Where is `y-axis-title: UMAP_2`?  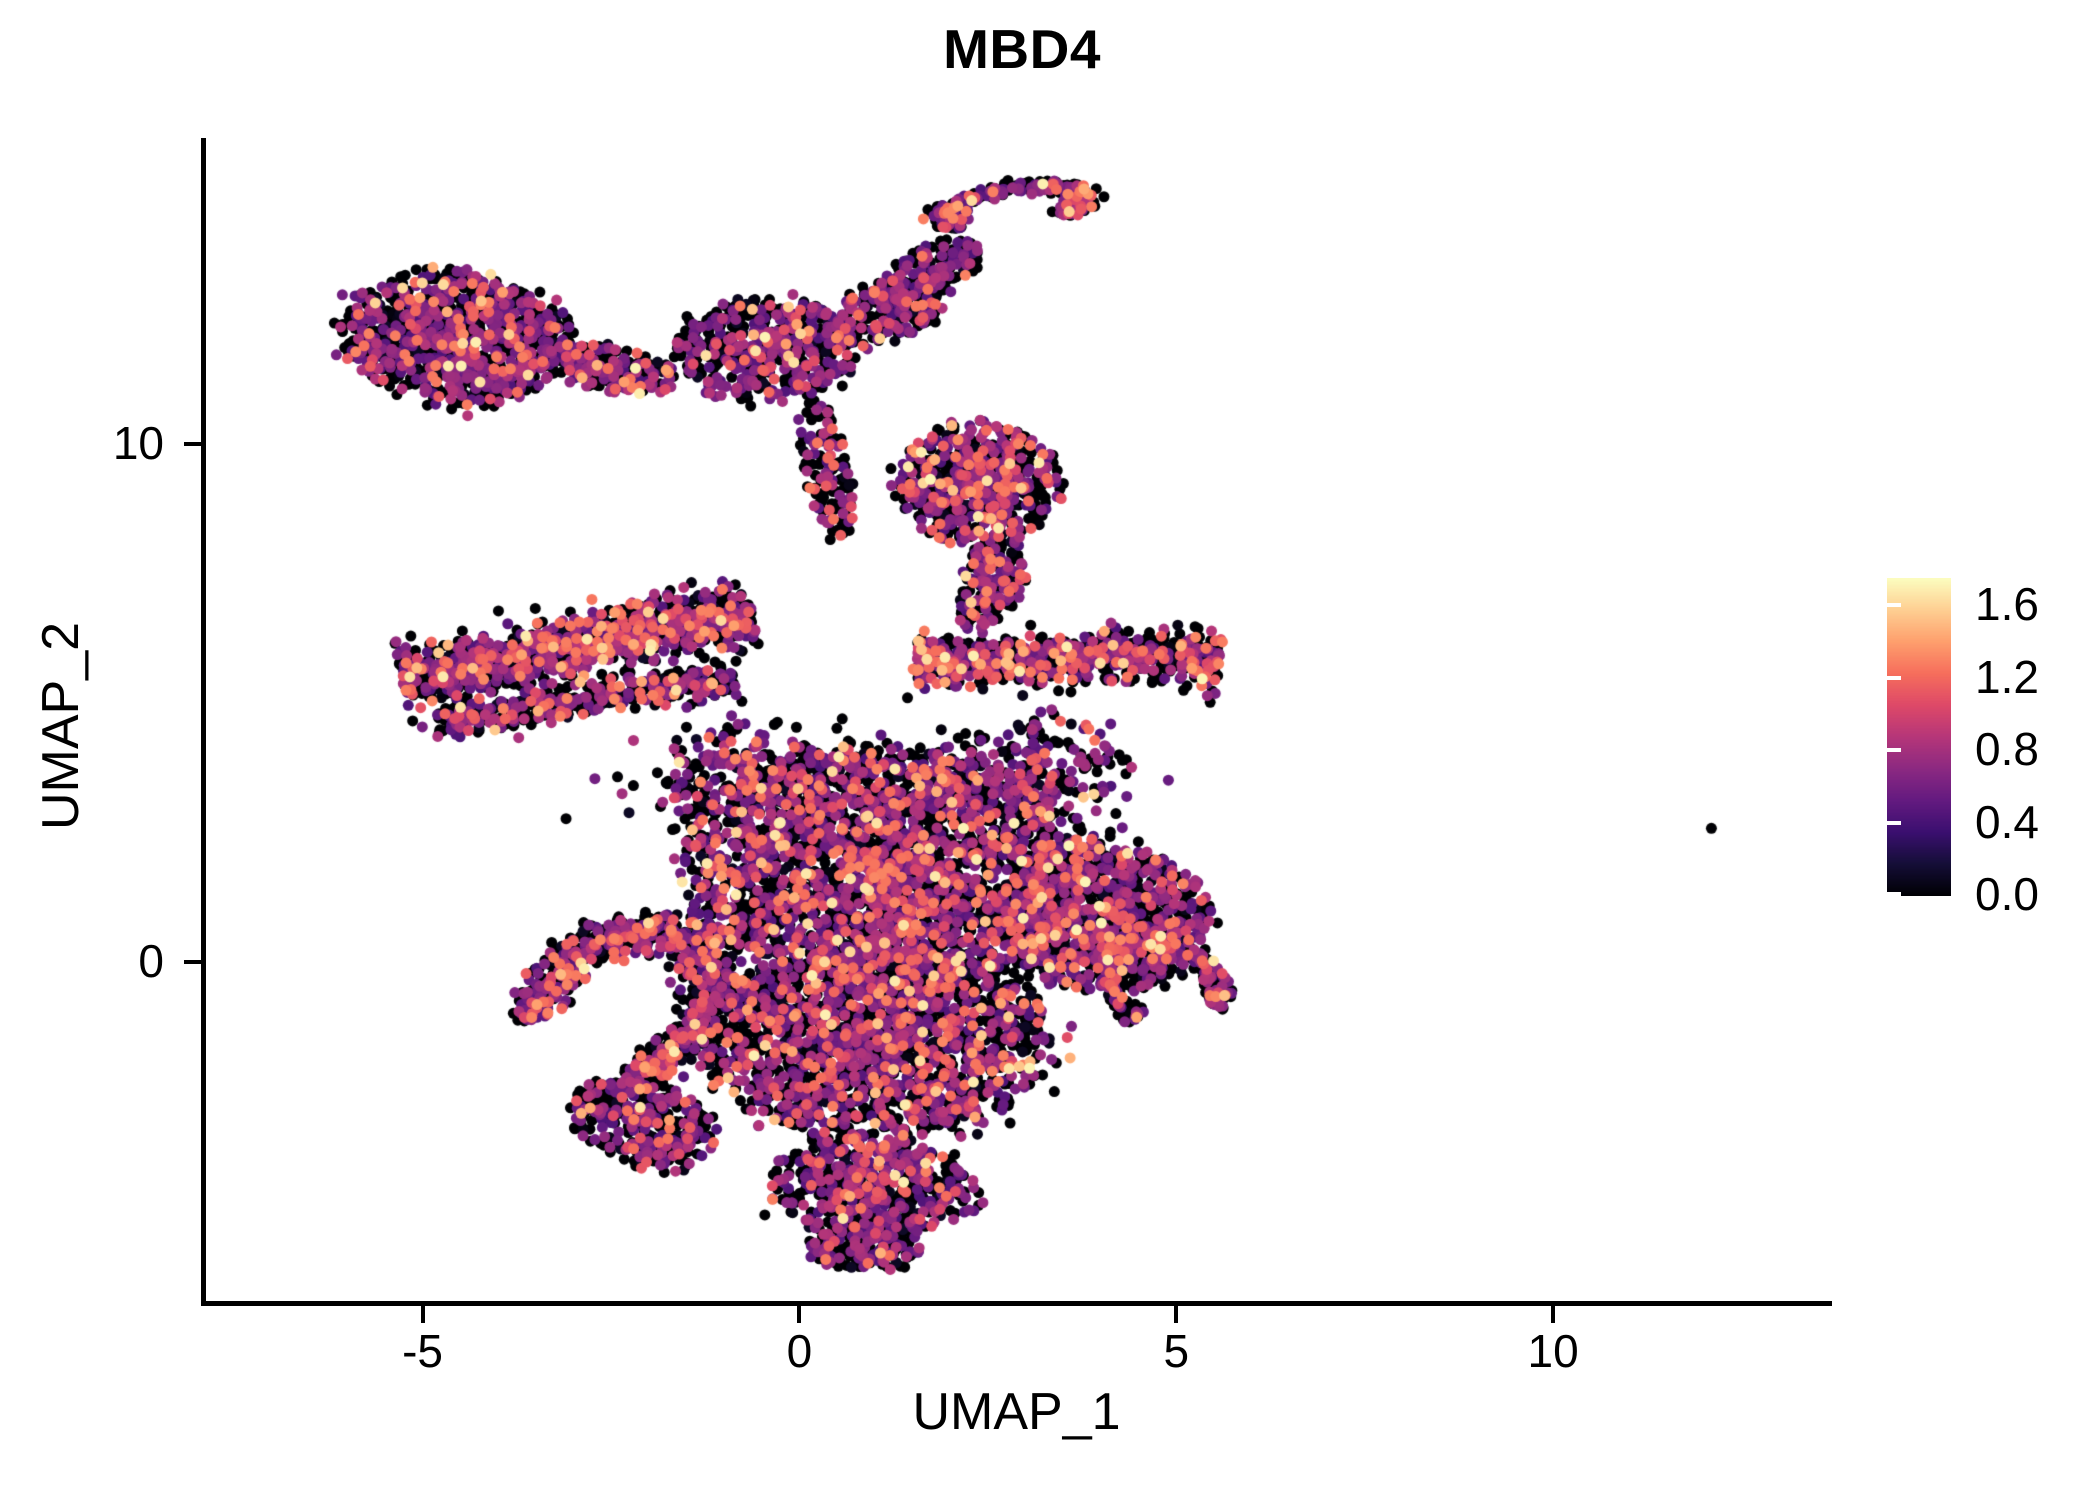 y-axis-title: UMAP_2 is located at coordinates (61, 726).